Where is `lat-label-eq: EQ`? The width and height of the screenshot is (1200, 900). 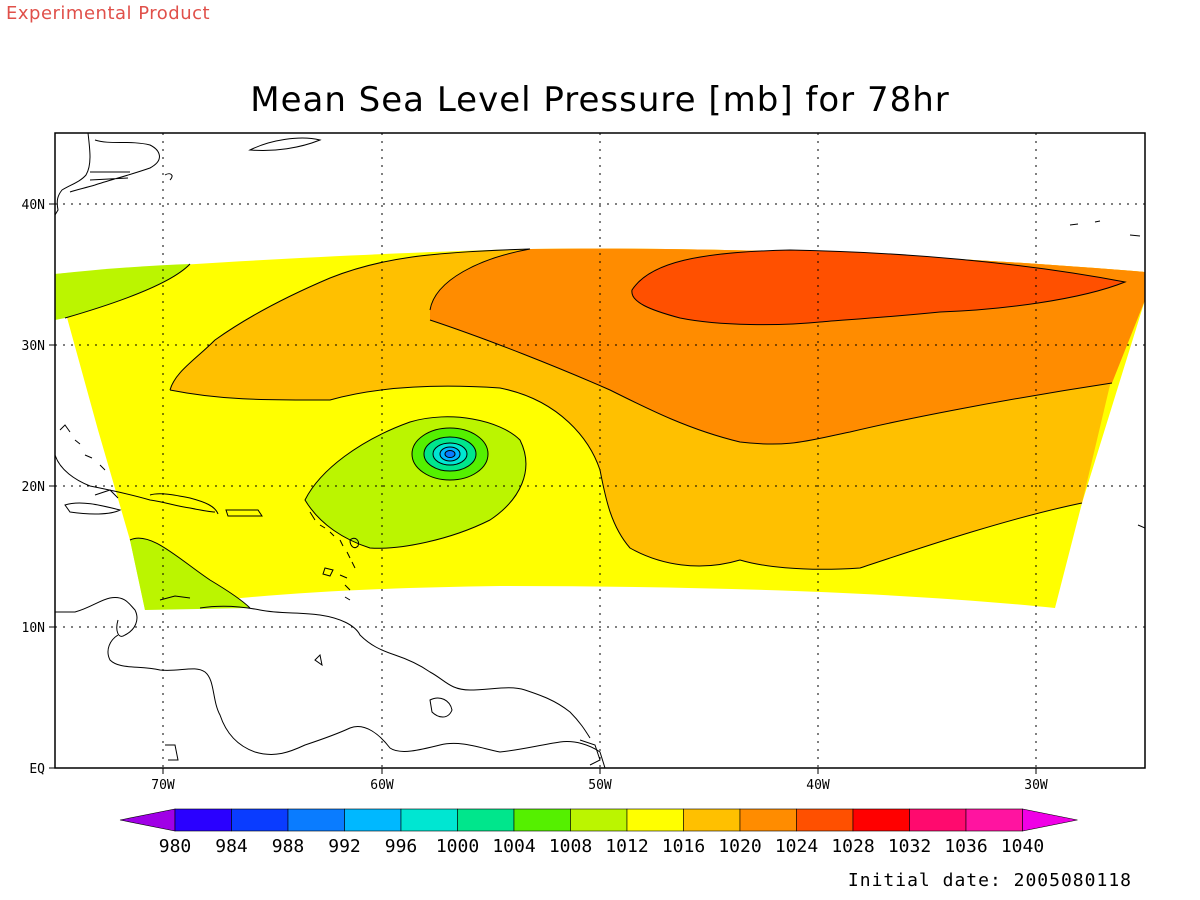 lat-label-eq: EQ is located at coordinates (37, 769).